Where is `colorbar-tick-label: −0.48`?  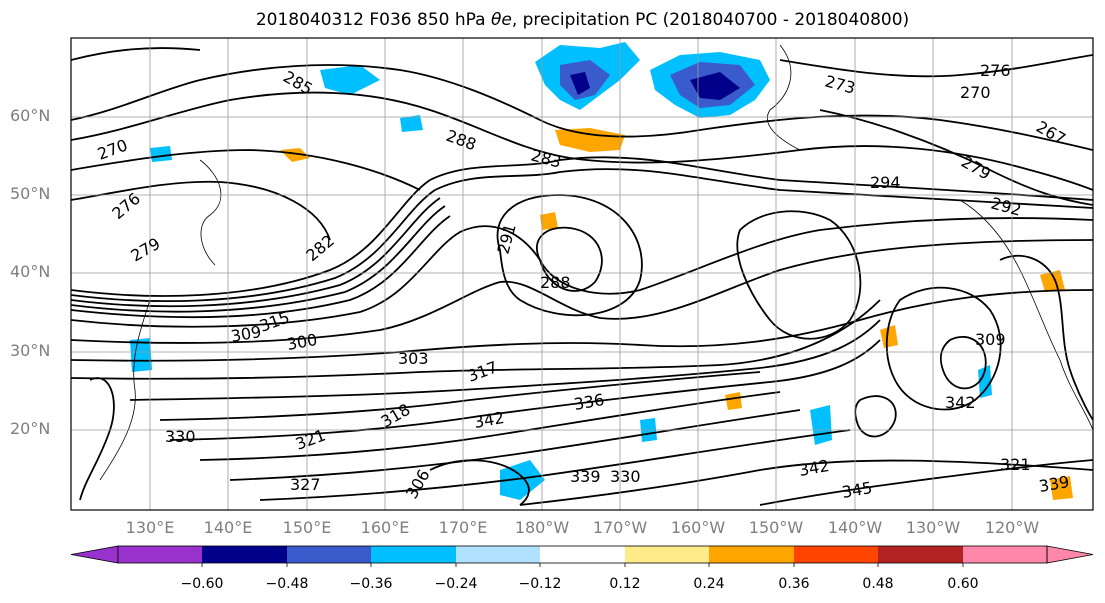 colorbar-tick-label: −0.48 is located at coordinates (287, 584).